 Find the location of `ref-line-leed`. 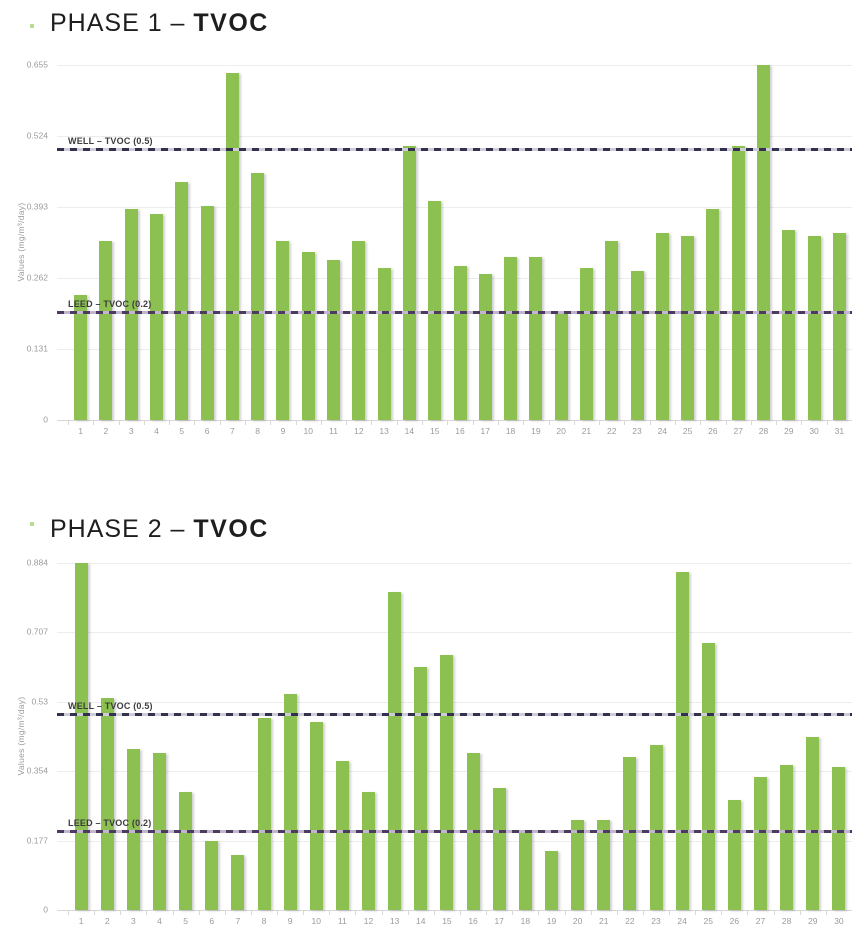

ref-line-leed is located at coordinates (454, 832).